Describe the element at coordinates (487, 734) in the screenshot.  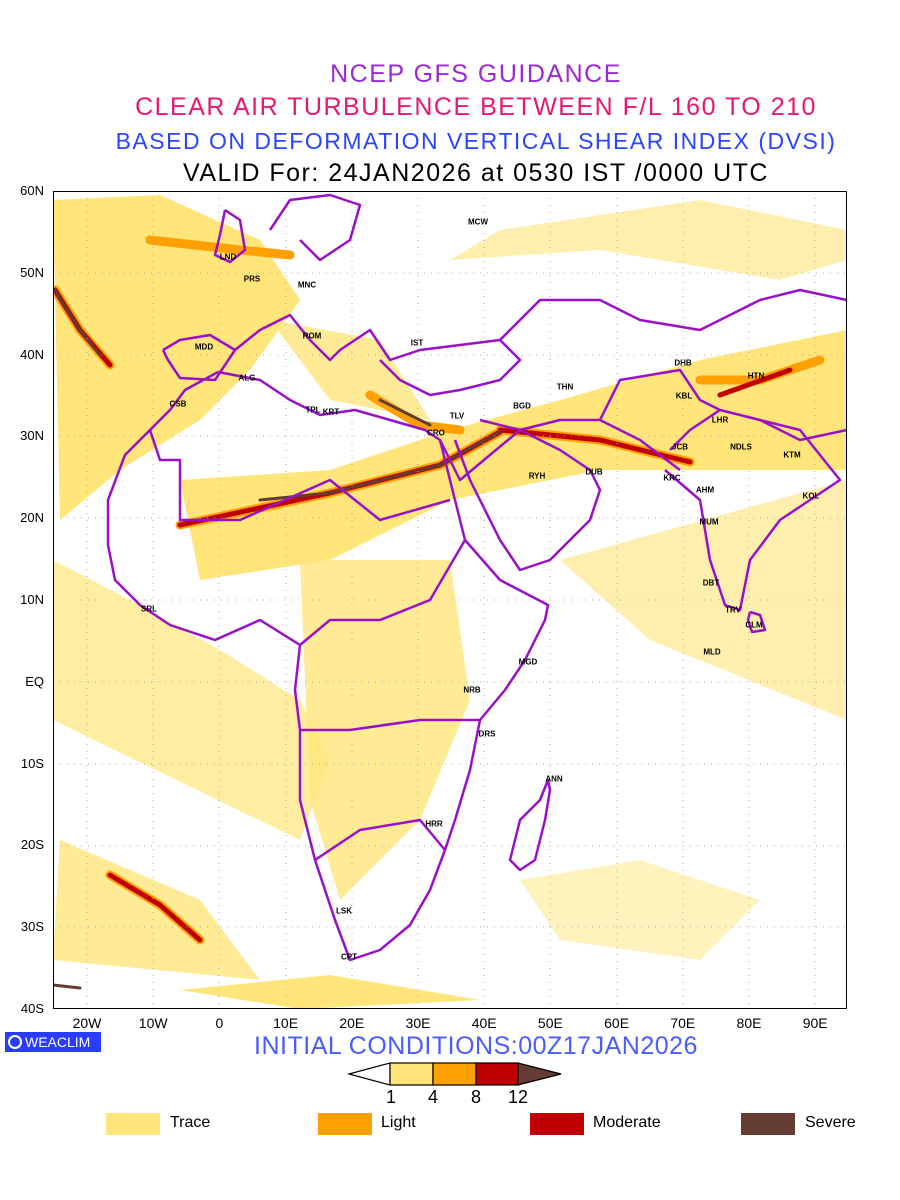
I see `station-label: DRS` at that location.